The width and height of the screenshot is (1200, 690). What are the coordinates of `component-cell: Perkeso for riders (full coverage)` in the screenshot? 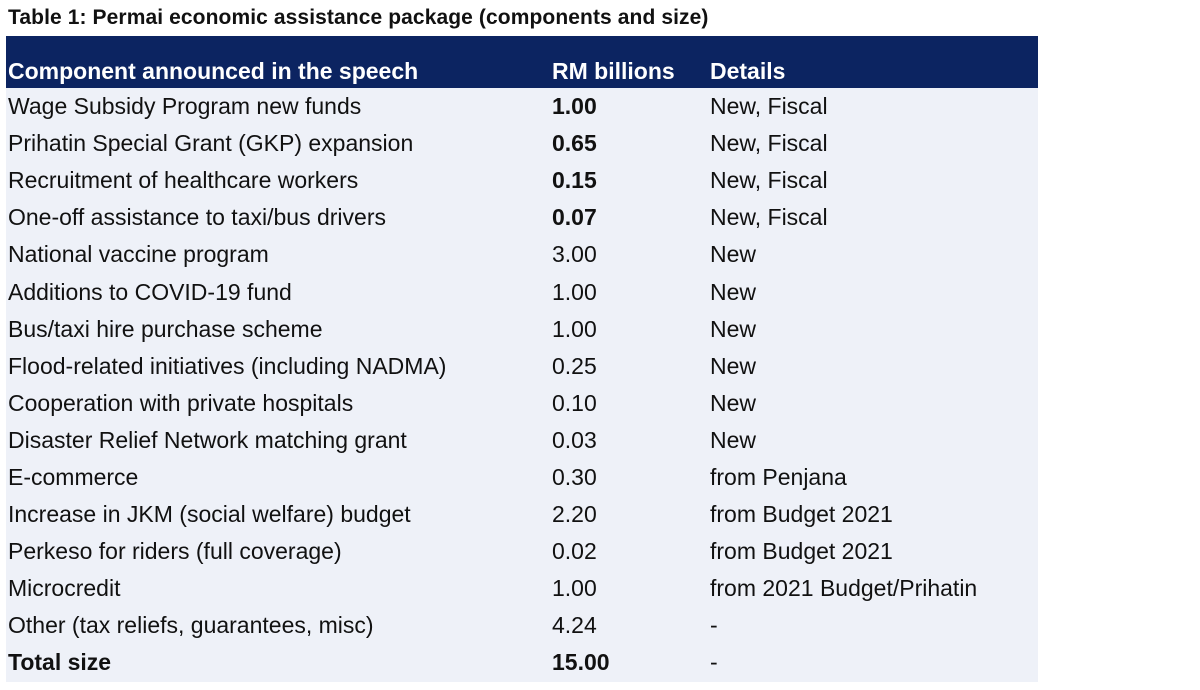 It's located at (175, 551).